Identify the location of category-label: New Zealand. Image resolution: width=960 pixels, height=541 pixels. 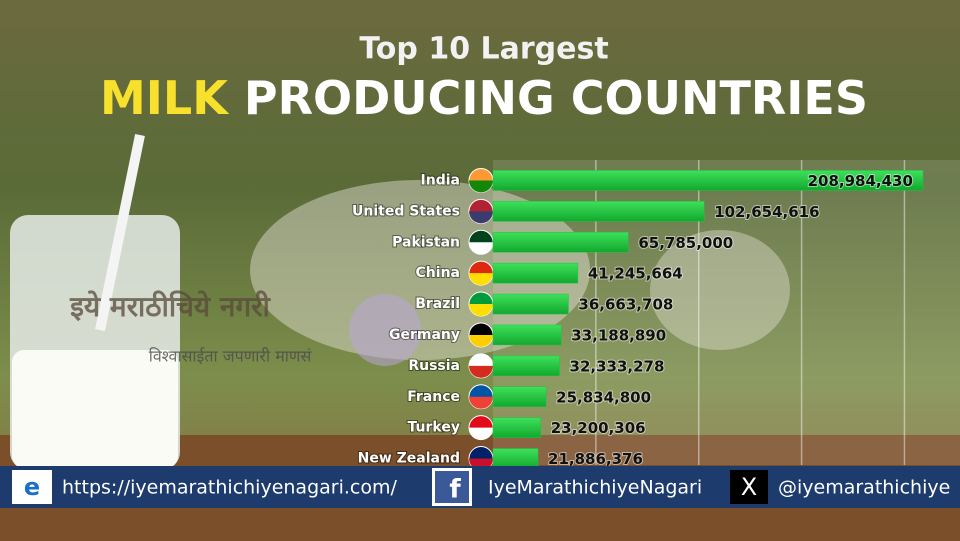
(409, 459).